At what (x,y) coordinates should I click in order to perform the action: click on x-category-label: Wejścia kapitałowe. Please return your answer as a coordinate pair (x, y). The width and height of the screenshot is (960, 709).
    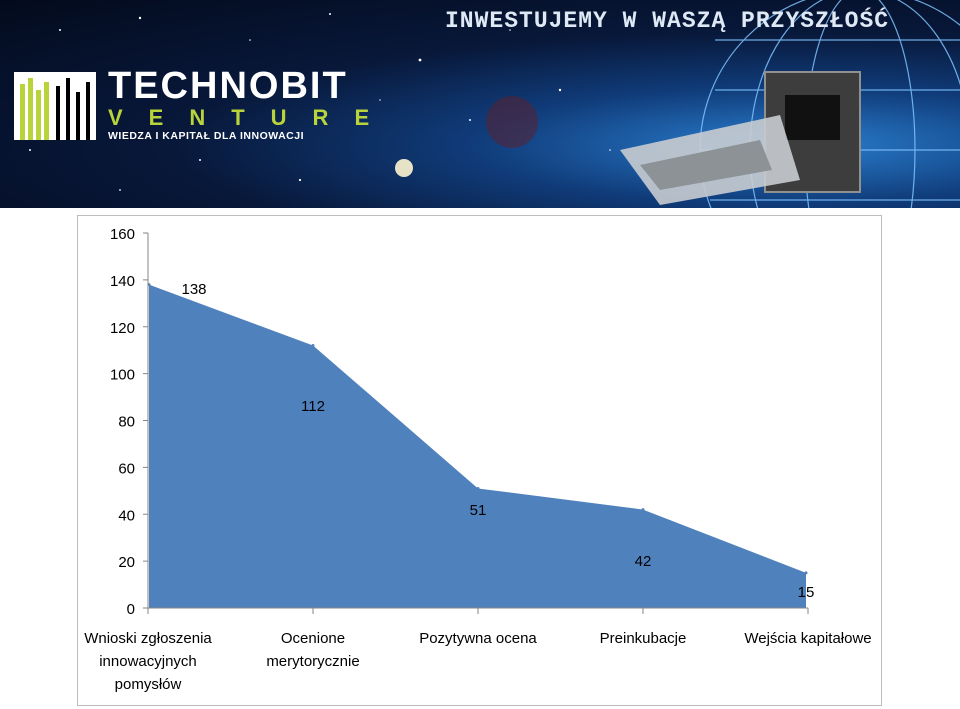
    Looking at the image, I should click on (807, 638).